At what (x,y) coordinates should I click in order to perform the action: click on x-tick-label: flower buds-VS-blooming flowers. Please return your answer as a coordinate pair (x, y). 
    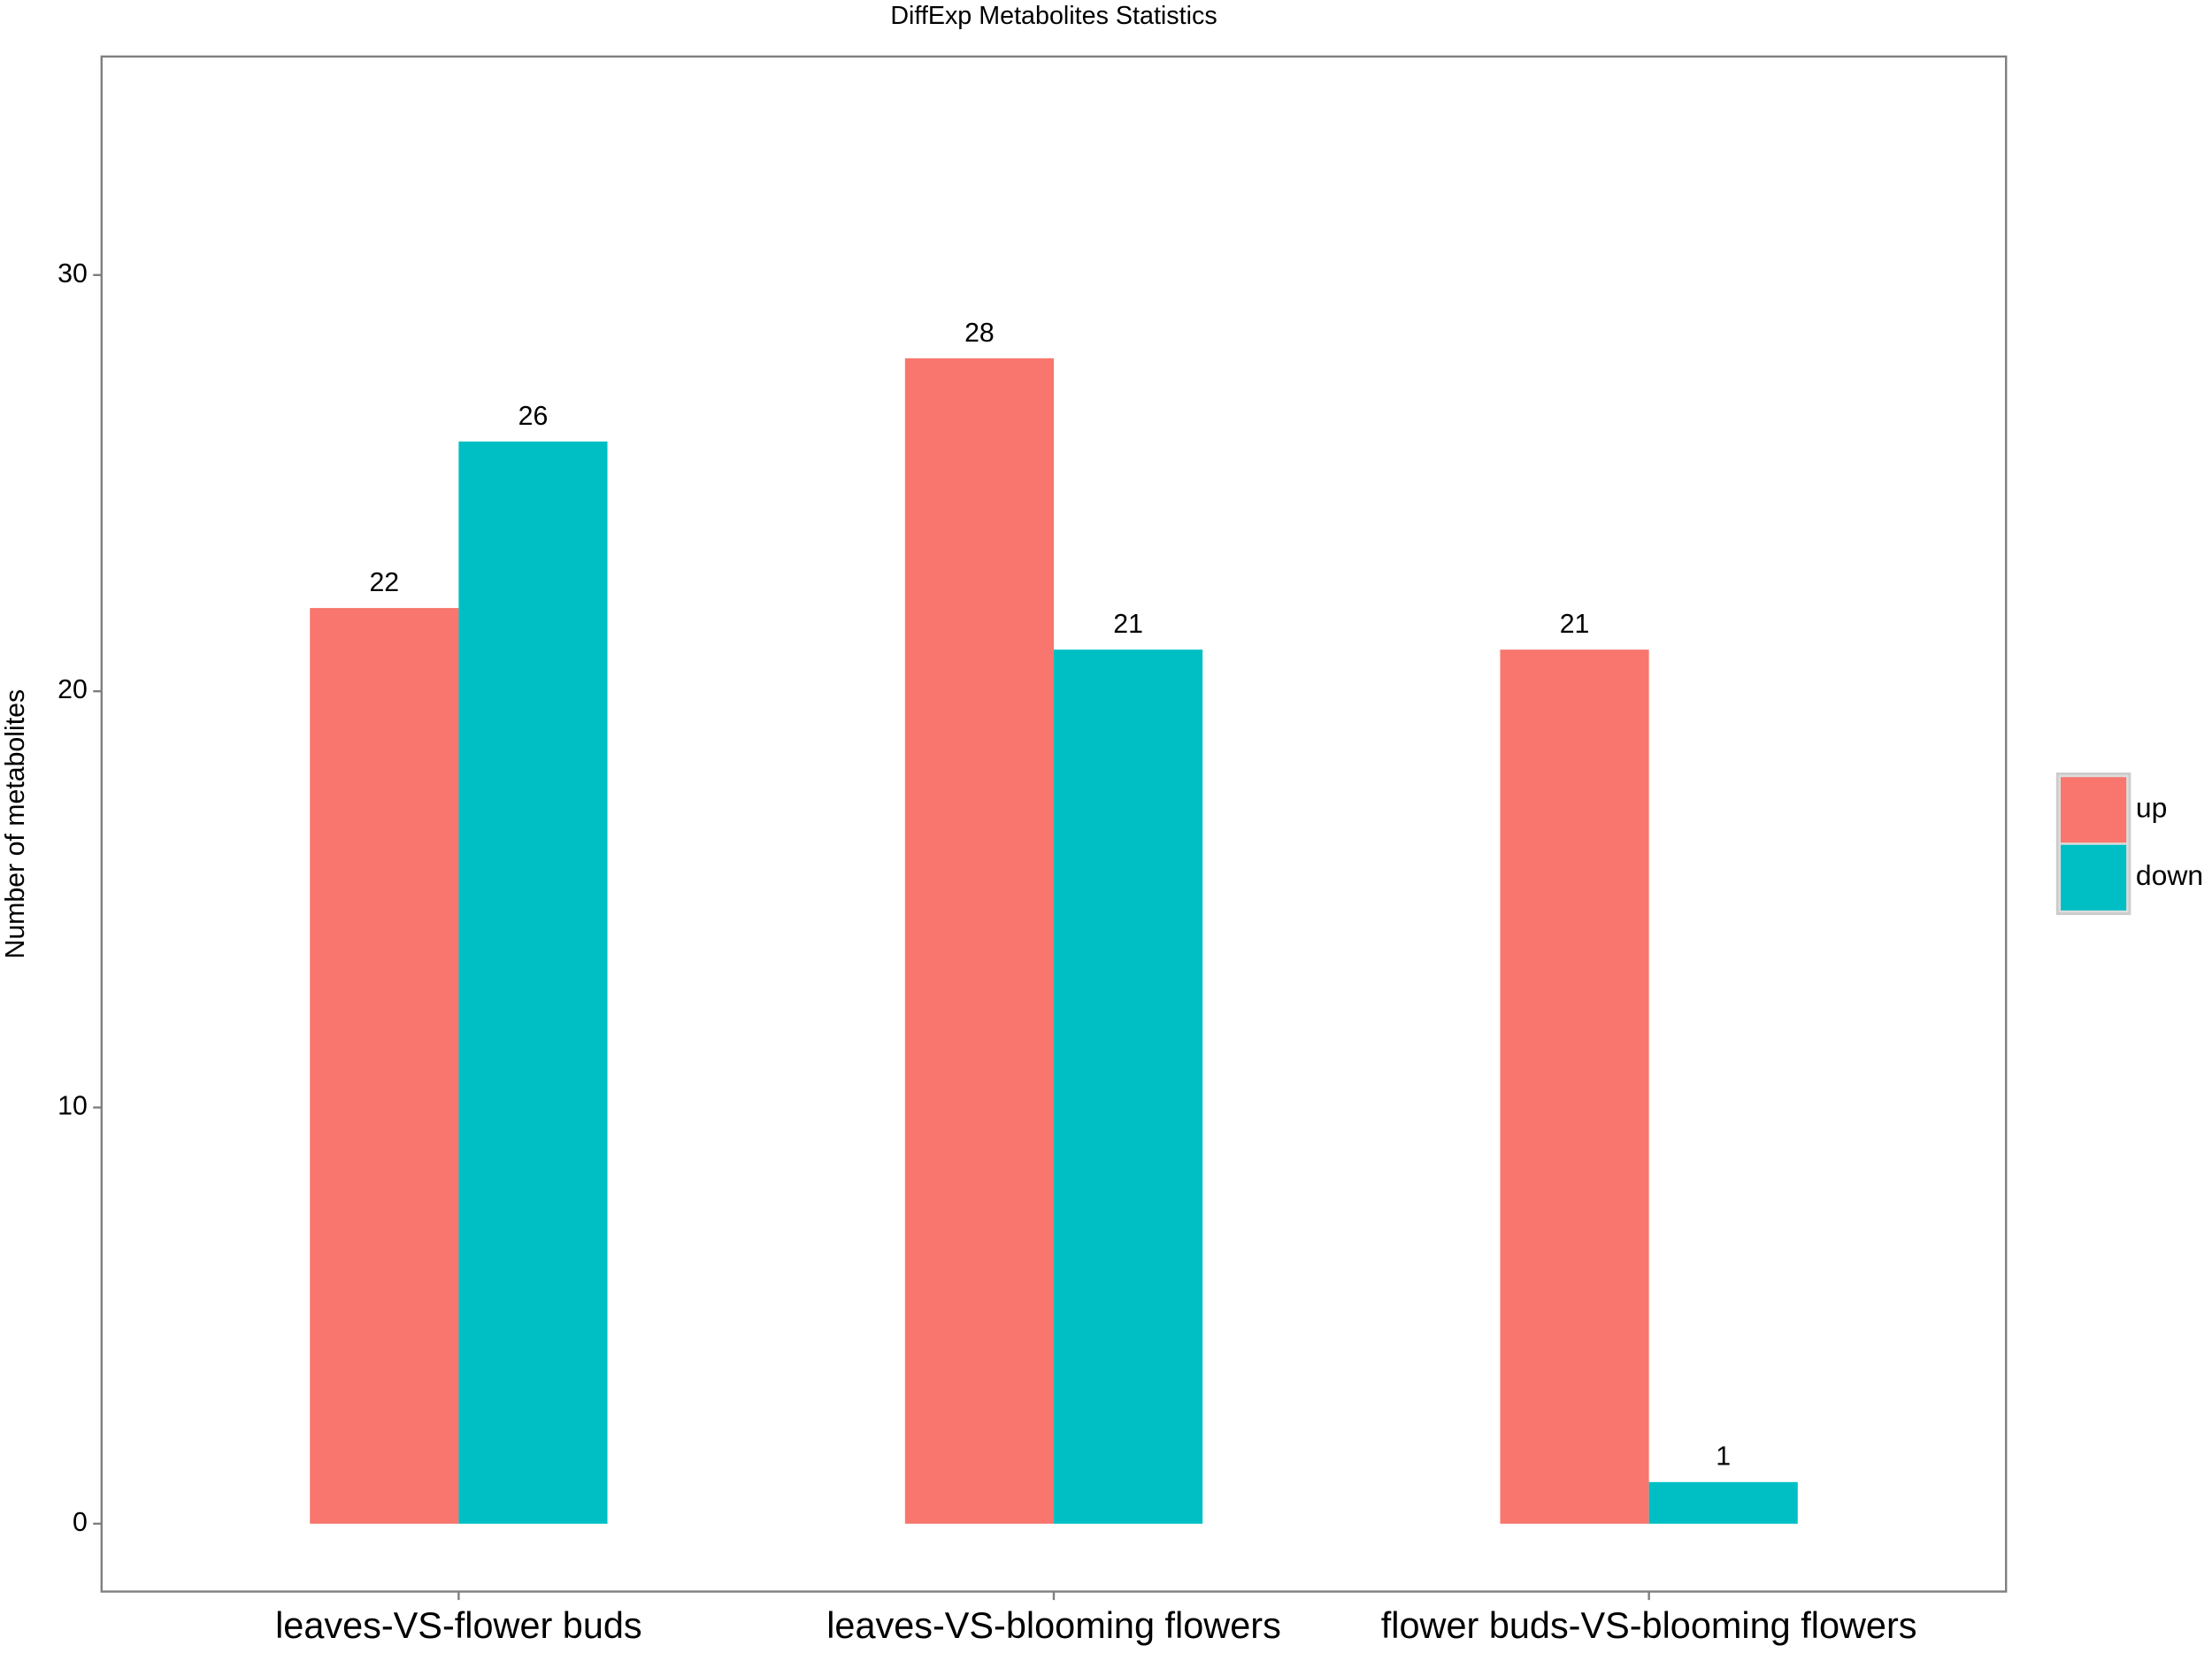
    Looking at the image, I should click on (1649, 1625).